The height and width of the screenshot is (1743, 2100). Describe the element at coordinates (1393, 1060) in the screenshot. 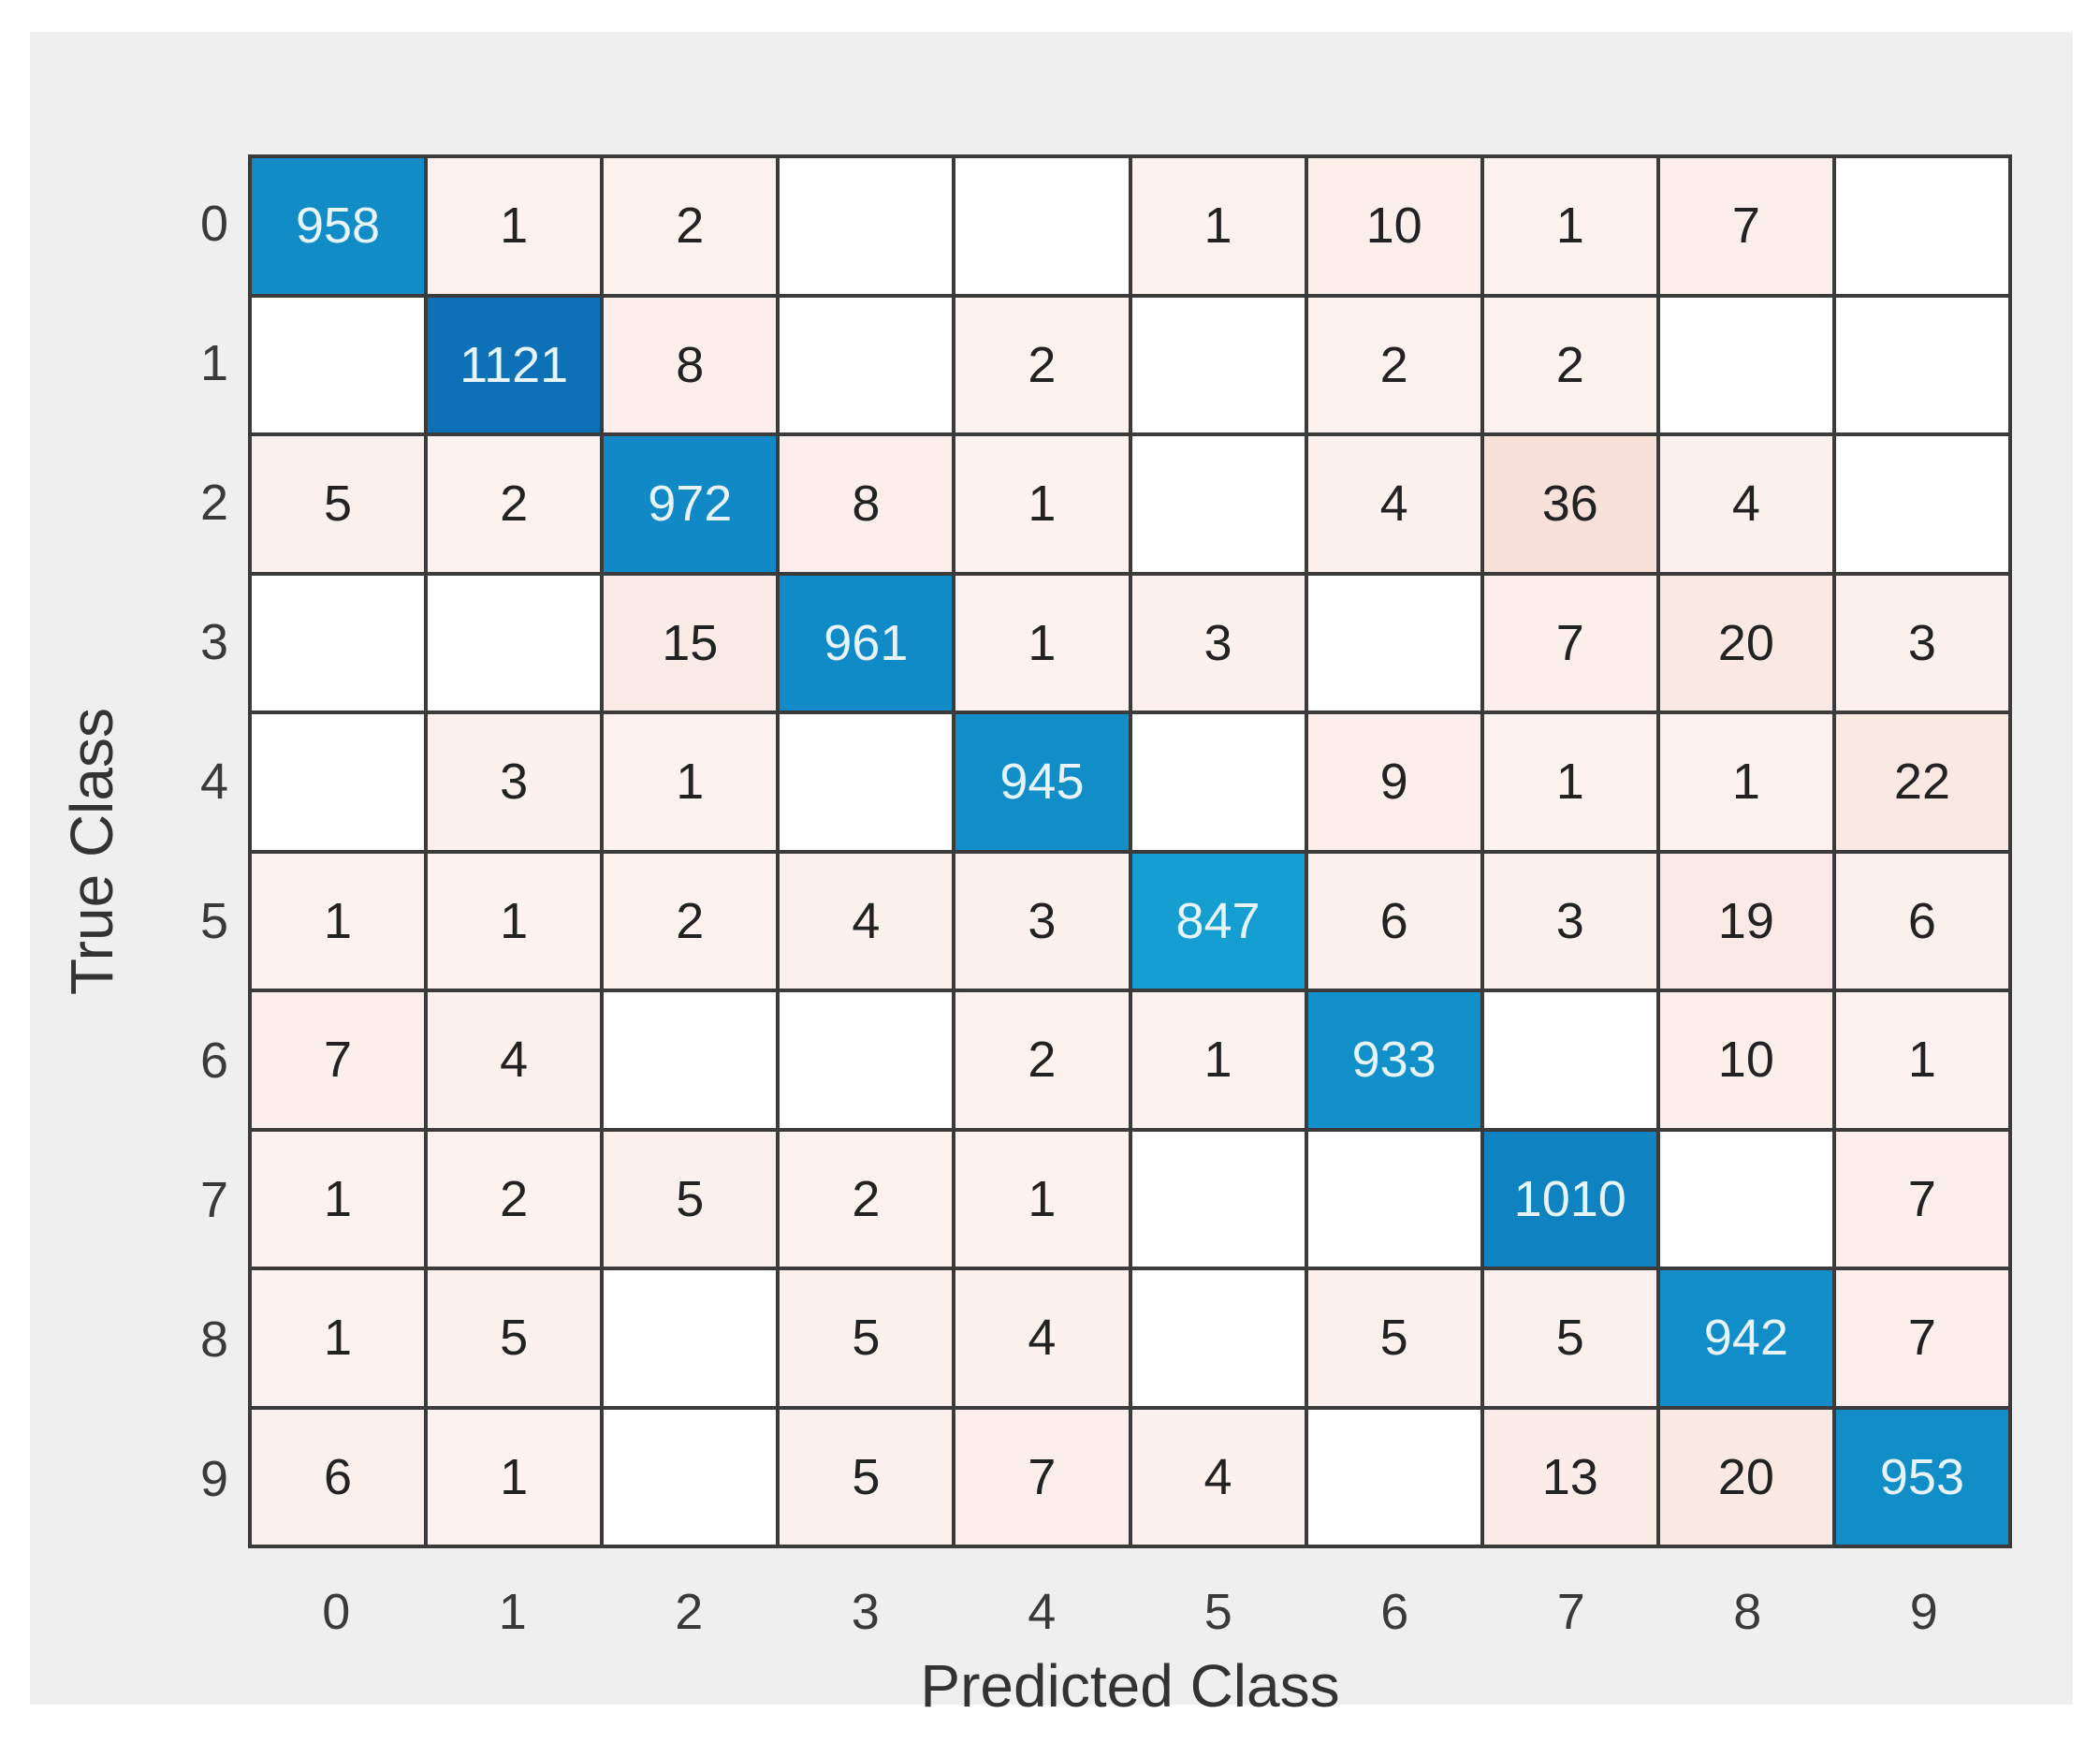

I see `matrix-cell: 933` at that location.